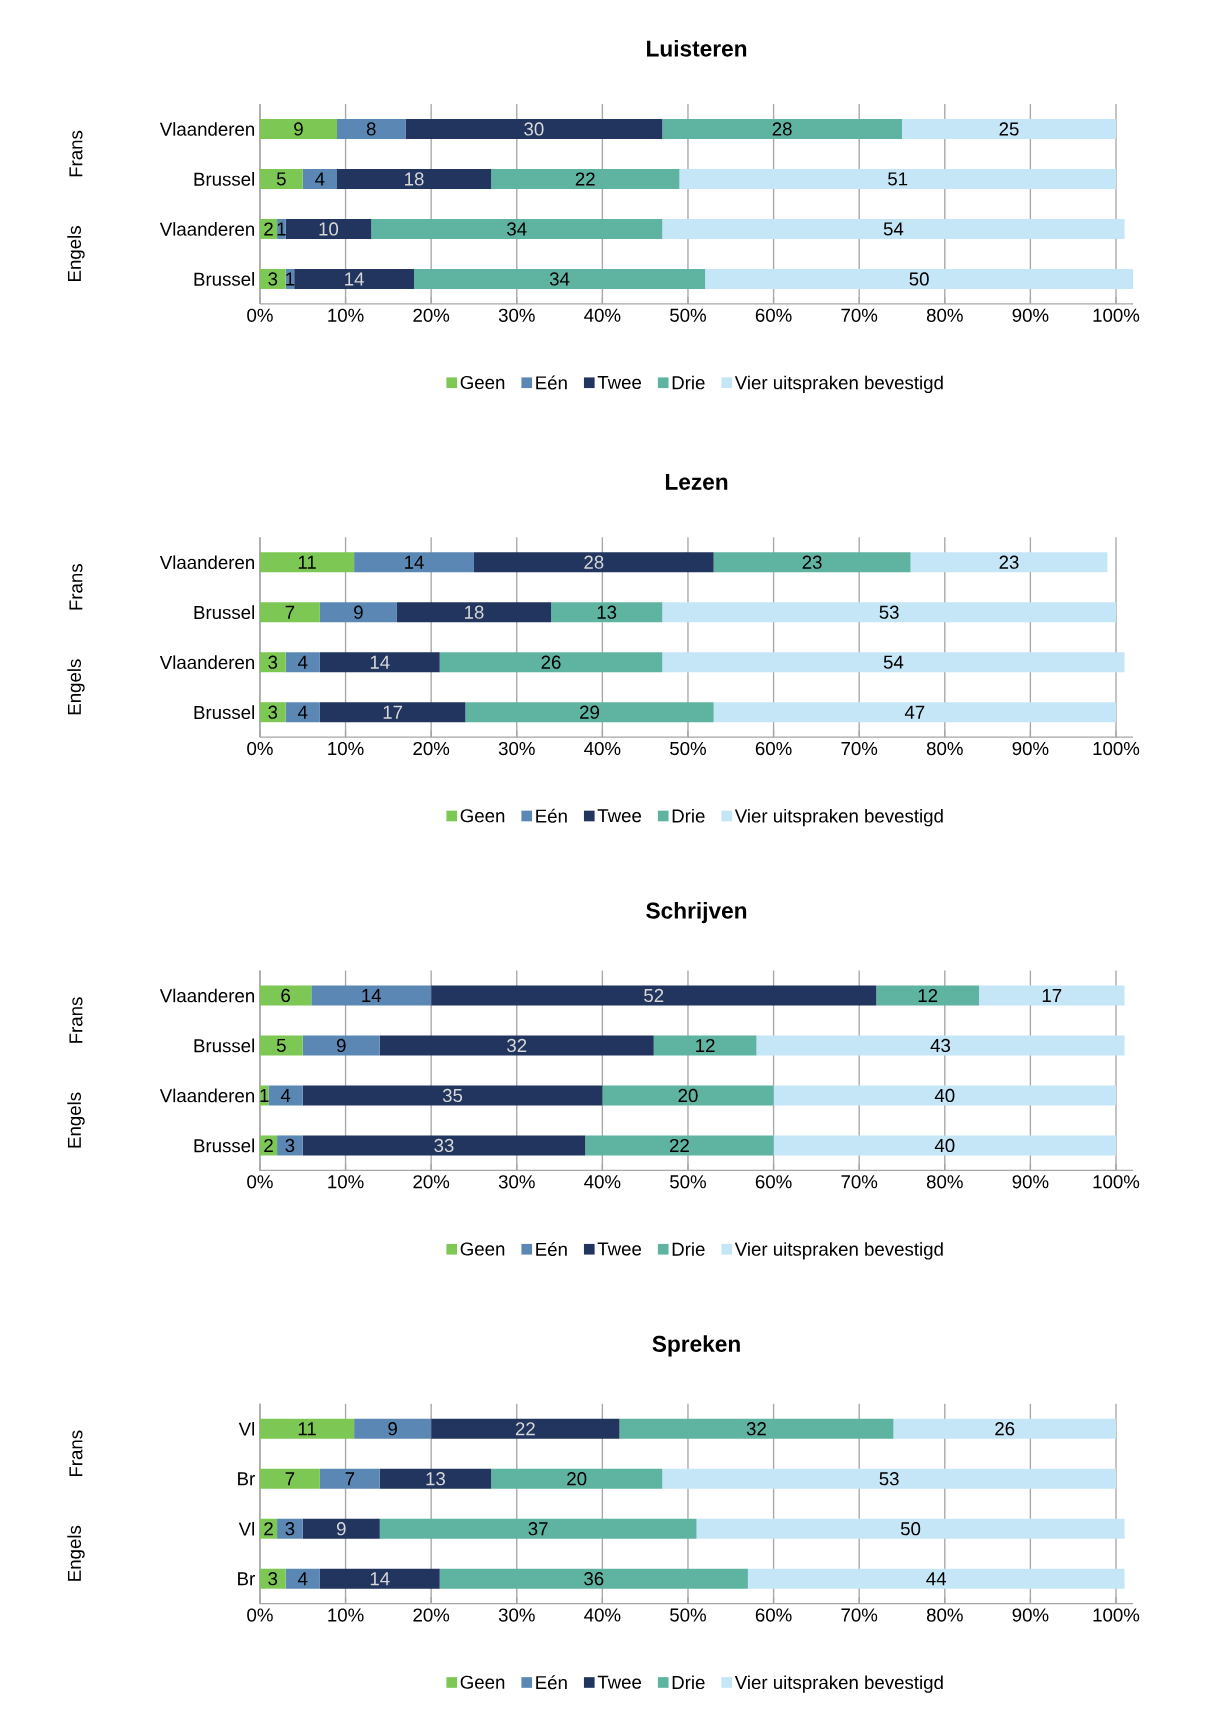  What do you see at coordinates (290, 1479) in the screenshot?
I see `data-label: 7` at bounding box center [290, 1479].